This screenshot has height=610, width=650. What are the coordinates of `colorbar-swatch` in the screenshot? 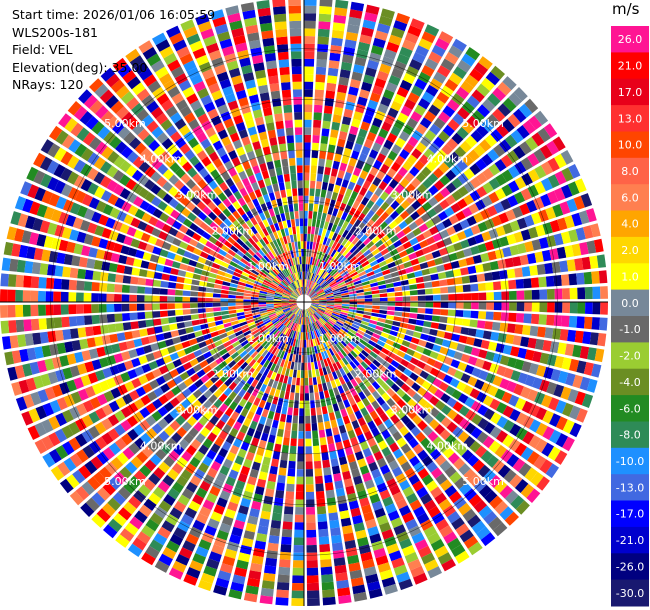 It's located at (630, 171).